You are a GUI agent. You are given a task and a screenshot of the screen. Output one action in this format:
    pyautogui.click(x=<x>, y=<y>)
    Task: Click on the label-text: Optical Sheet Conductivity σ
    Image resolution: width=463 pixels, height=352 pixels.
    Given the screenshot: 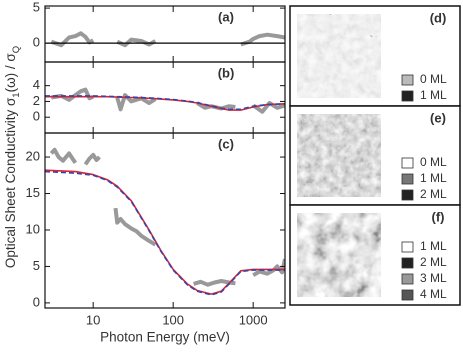 What is the action you would take?
    pyautogui.click(x=10, y=182)
    